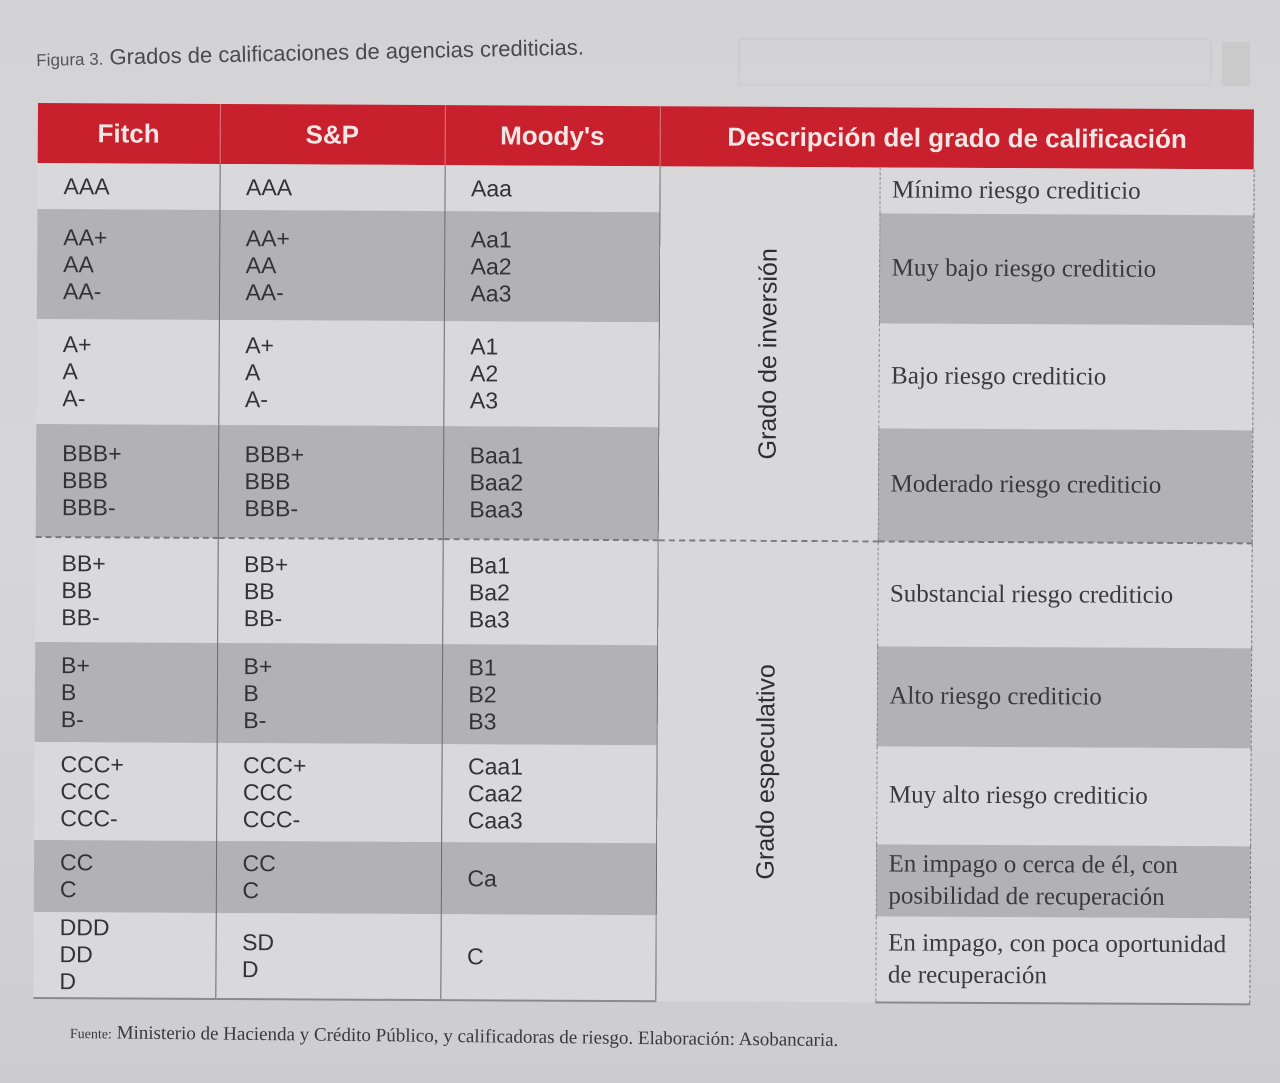 The height and width of the screenshot is (1083, 1280). Describe the element at coordinates (329, 693) in the screenshot. I see `sp-cell: B+ B B-` at that location.